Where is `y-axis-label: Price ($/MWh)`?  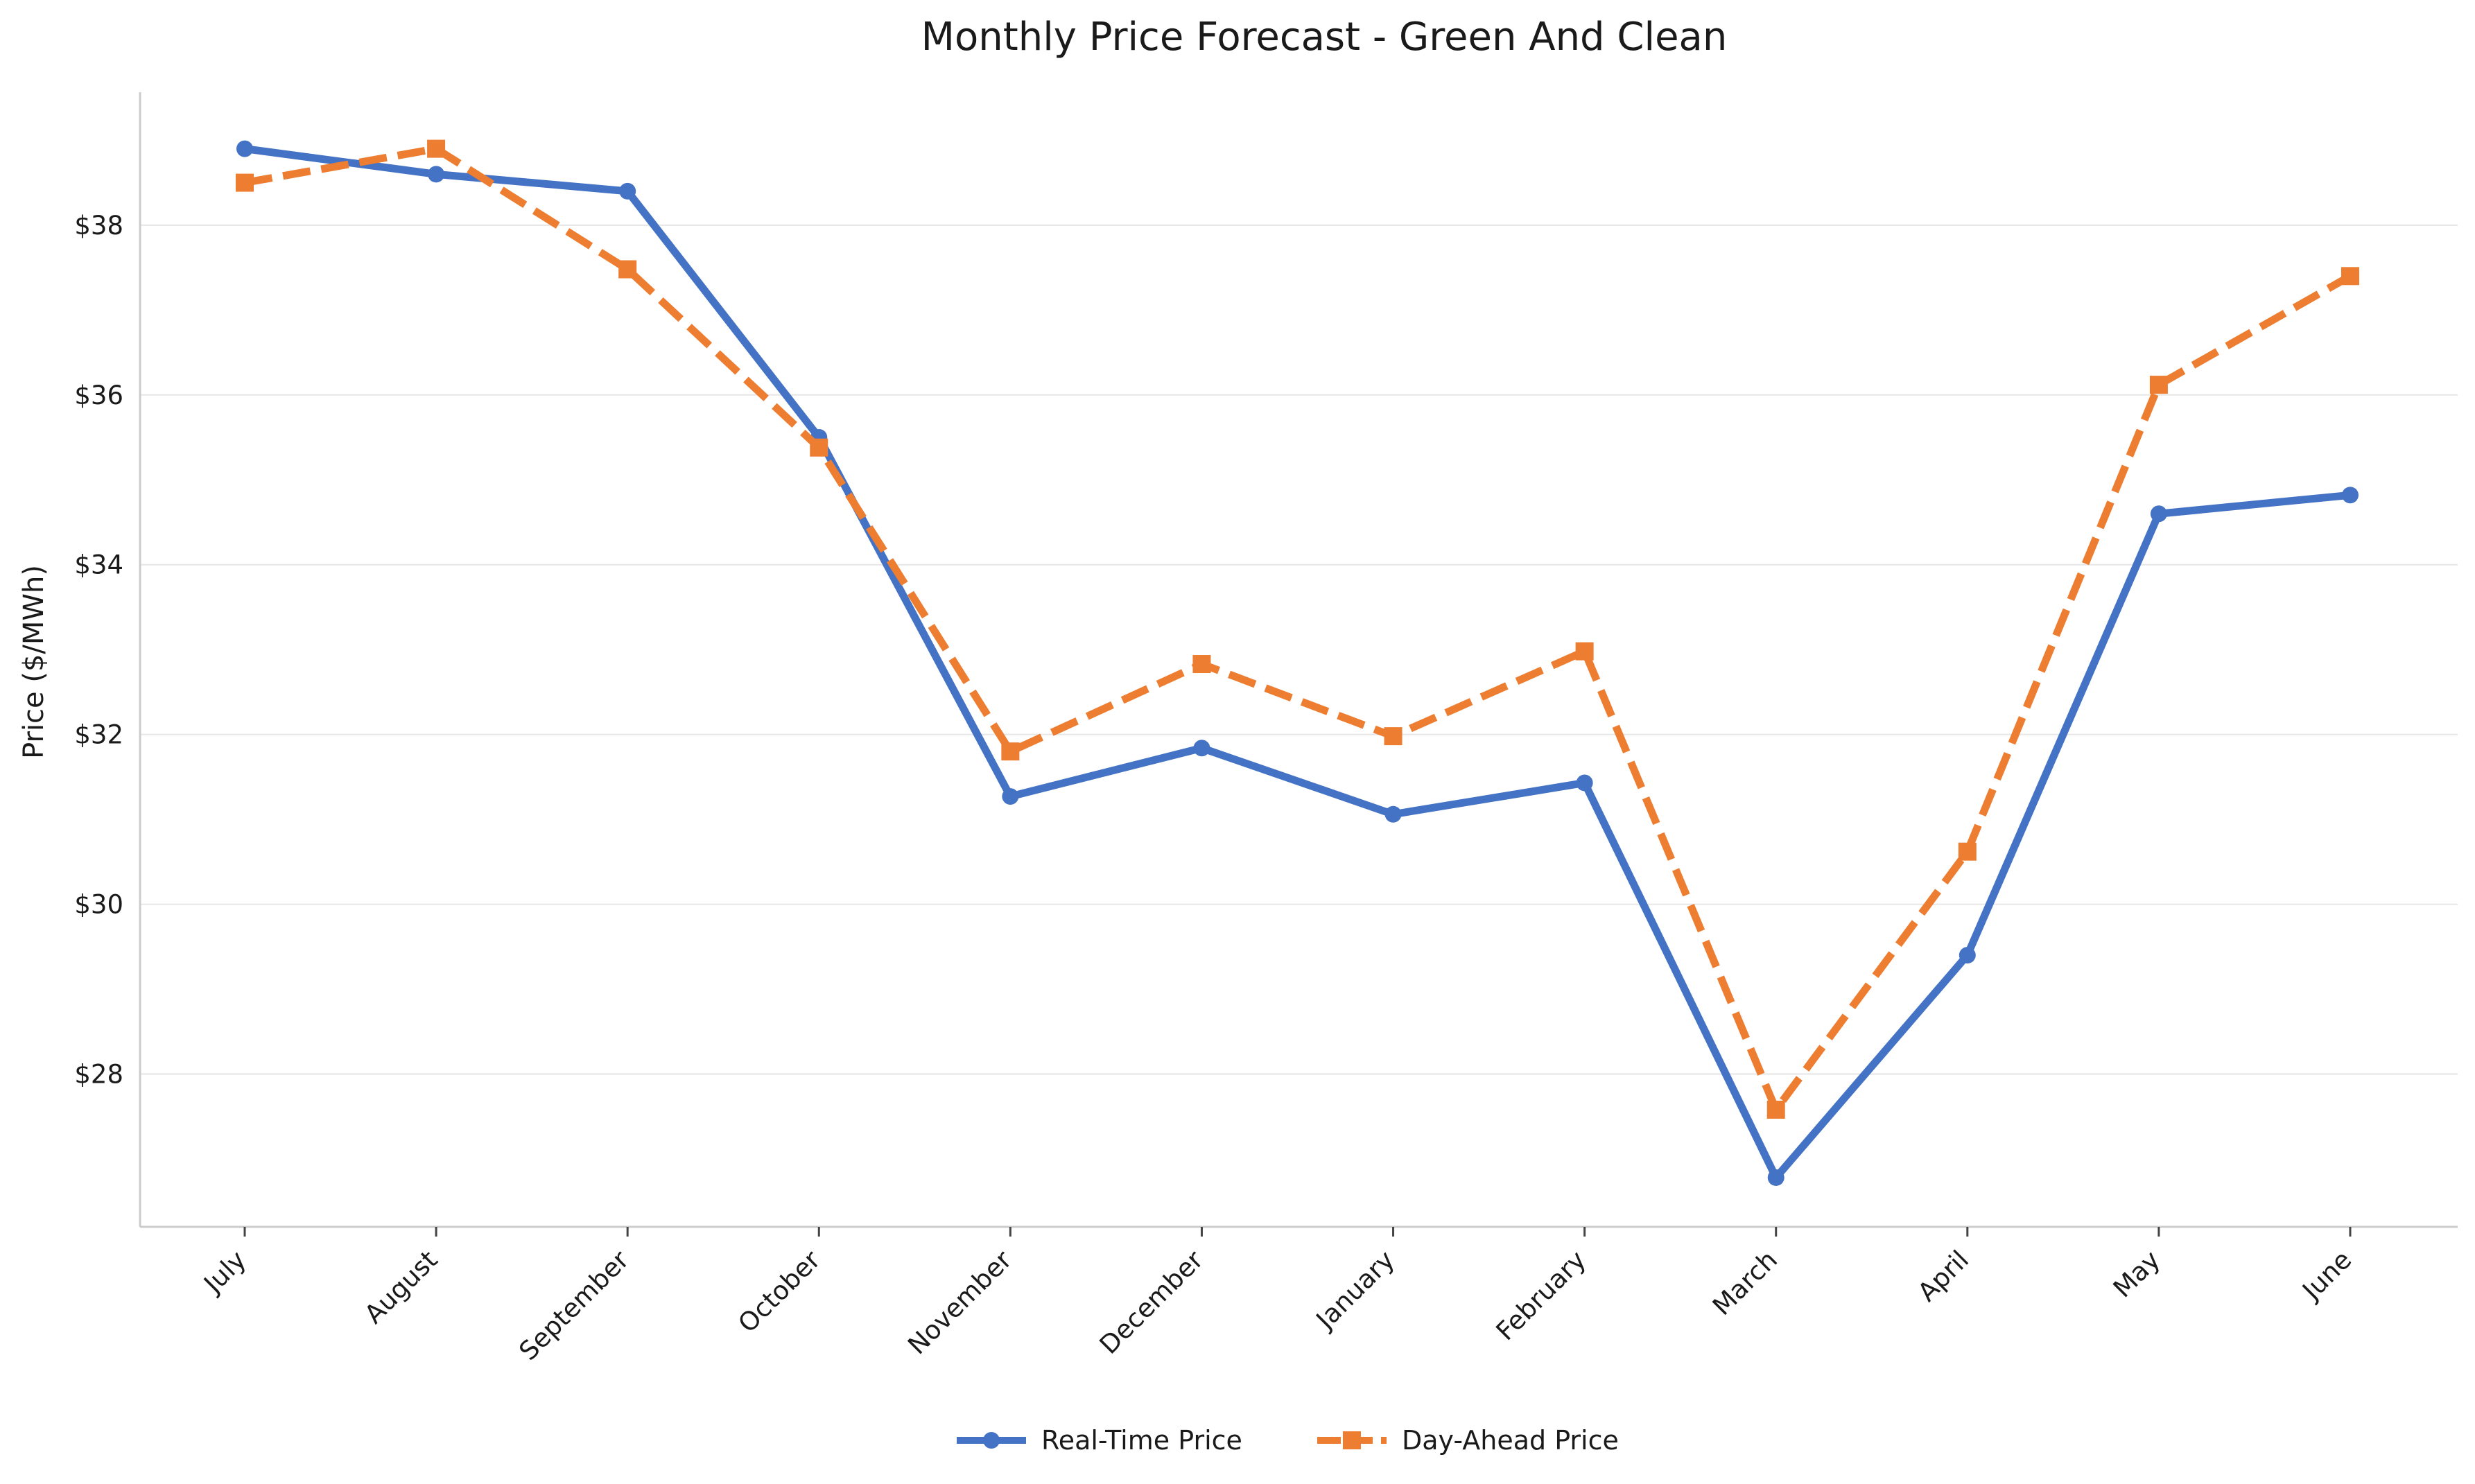
y-axis-label: Price ($/MWh) is located at coordinates (34, 662).